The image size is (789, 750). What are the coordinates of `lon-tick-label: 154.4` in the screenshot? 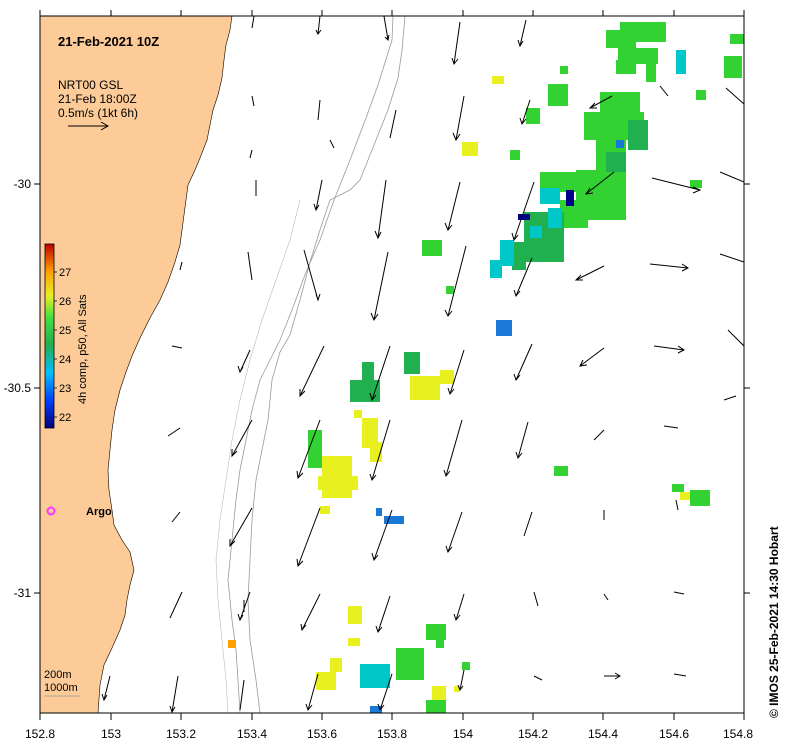 It's located at (603, 734).